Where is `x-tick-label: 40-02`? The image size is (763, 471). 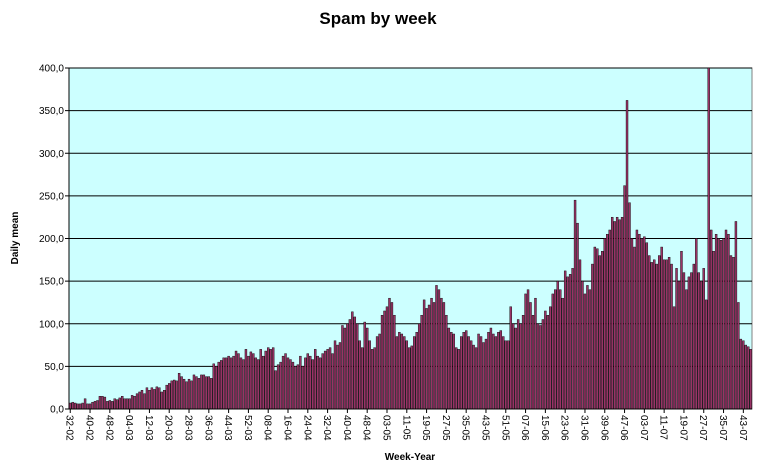
x-tick-label: 40-02 is located at coordinates (89, 428).